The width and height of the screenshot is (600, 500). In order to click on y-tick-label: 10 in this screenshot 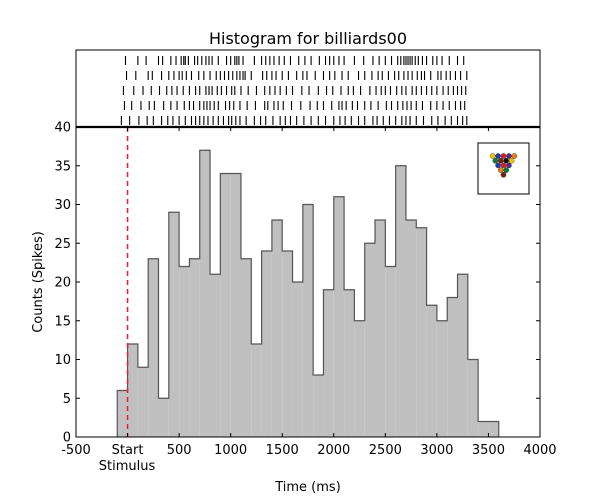, I will do `click(62, 360)`.